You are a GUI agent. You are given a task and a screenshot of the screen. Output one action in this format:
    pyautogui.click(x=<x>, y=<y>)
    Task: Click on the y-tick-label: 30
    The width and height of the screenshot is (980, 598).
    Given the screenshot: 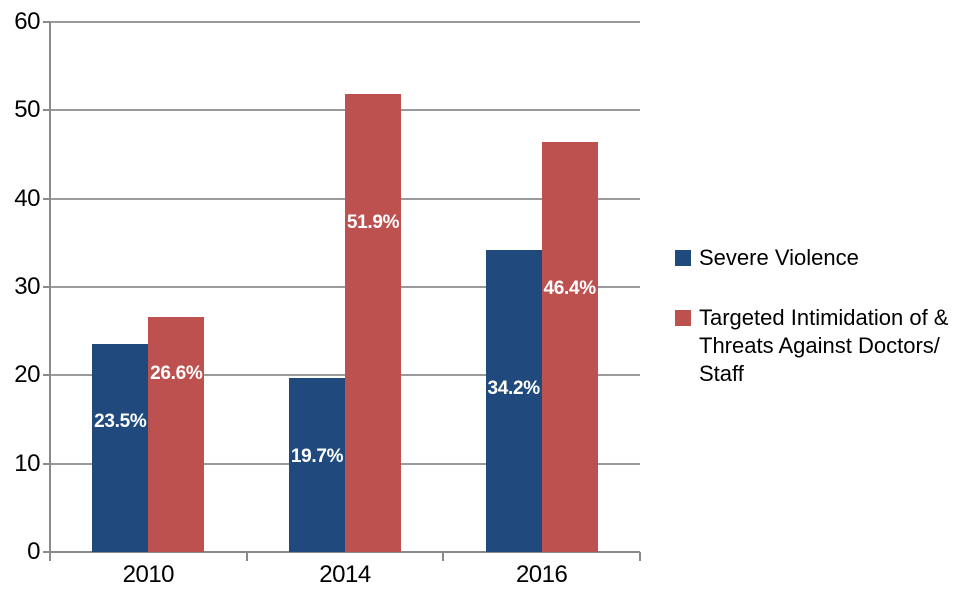 What is the action you would take?
    pyautogui.click(x=27, y=286)
    